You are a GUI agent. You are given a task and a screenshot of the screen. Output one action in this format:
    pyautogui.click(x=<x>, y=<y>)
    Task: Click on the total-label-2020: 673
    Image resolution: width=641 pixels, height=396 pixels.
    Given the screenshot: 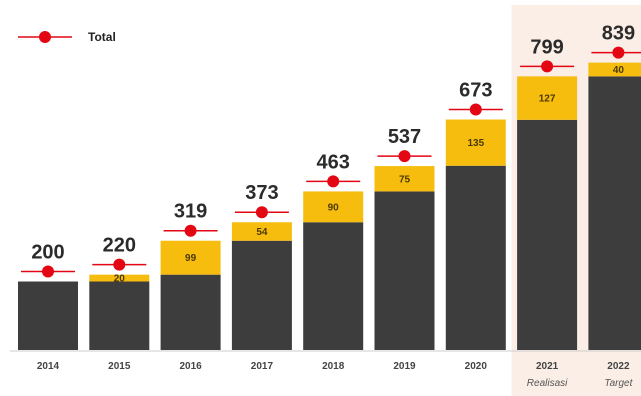 What is the action you would take?
    pyautogui.click(x=475, y=90)
    